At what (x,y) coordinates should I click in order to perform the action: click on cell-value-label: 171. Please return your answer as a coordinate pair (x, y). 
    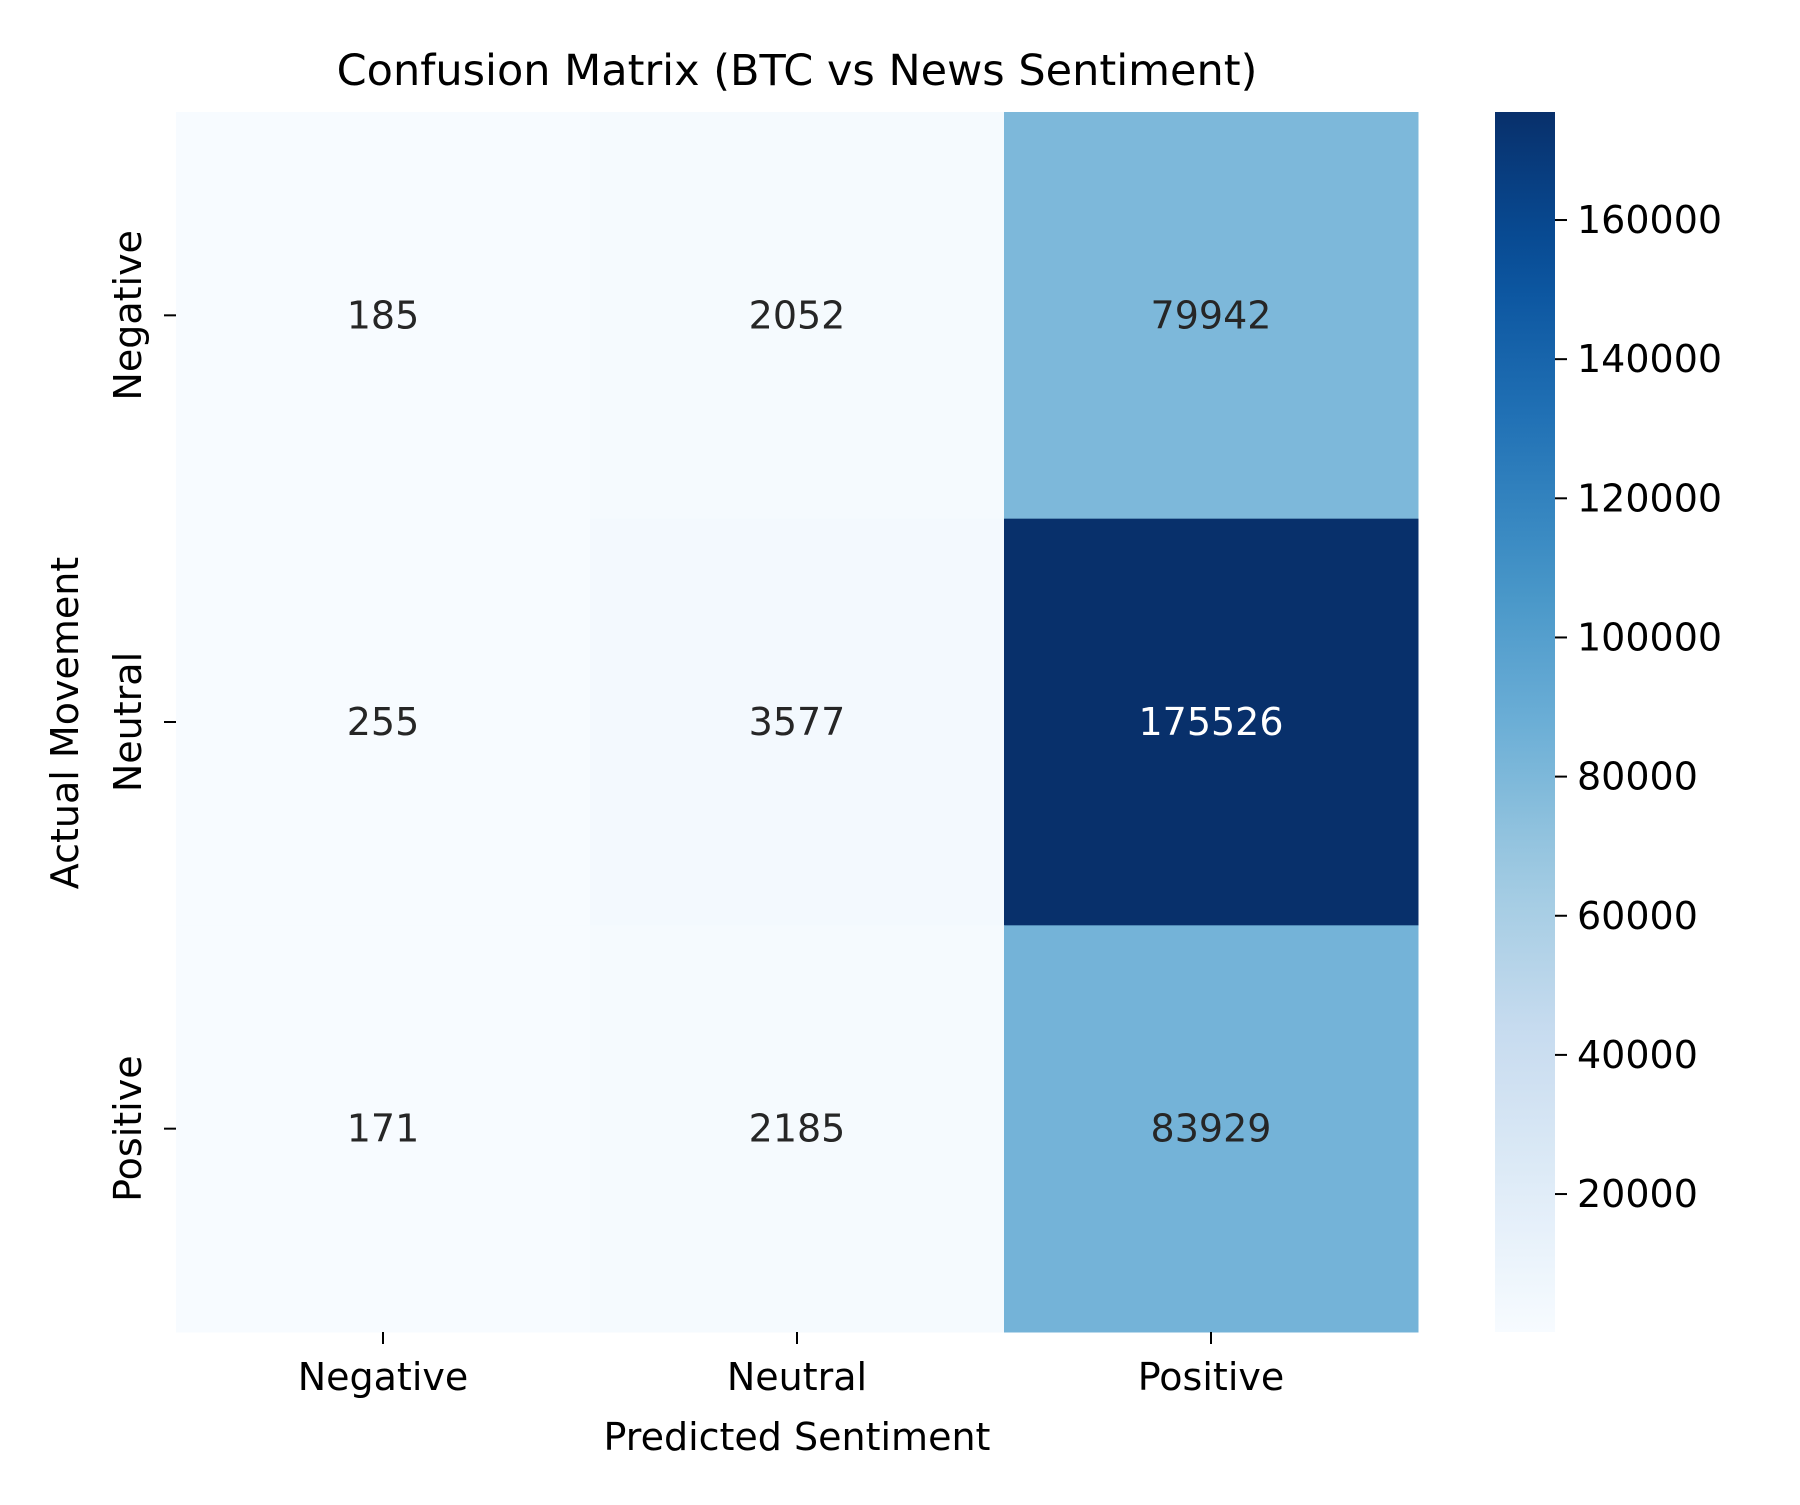
    Looking at the image, I should click on (383, 1129).